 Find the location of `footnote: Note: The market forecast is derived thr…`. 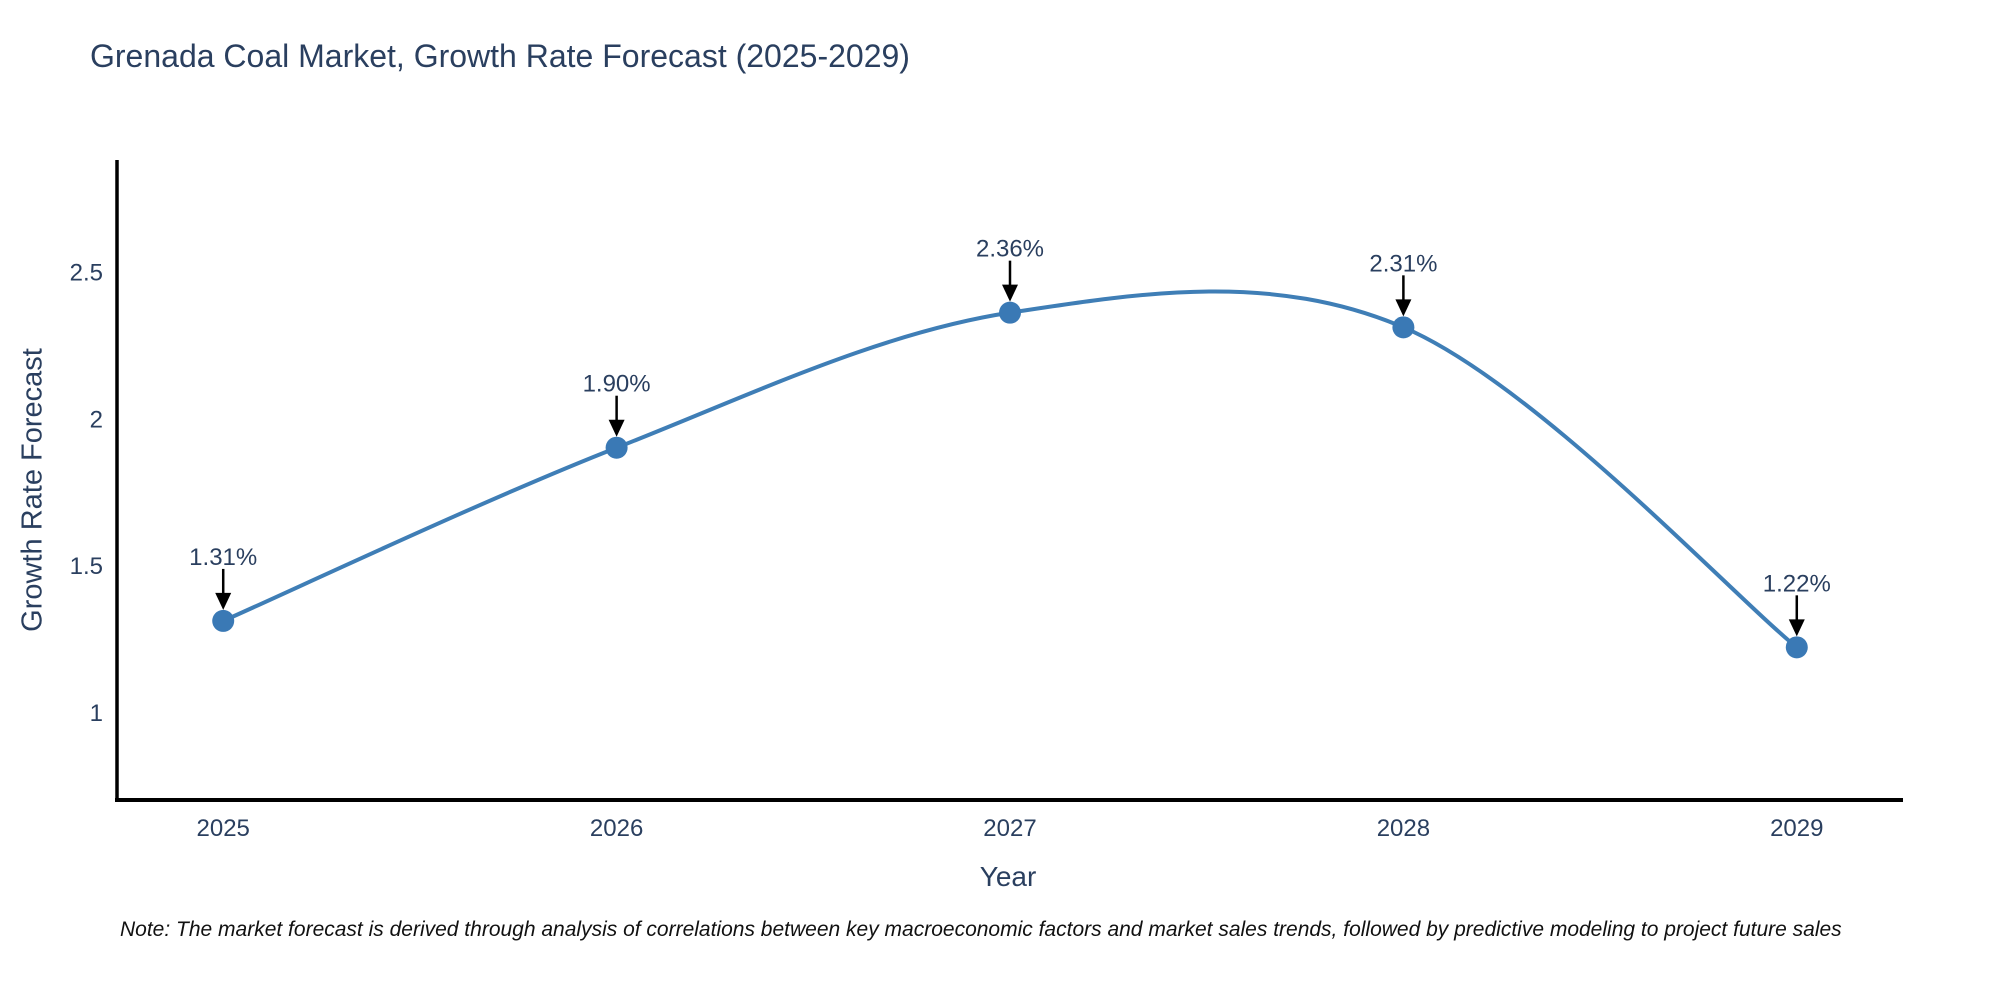

footnote: Note: The market forecast is derived thr… is located at coordinates (981, 929).